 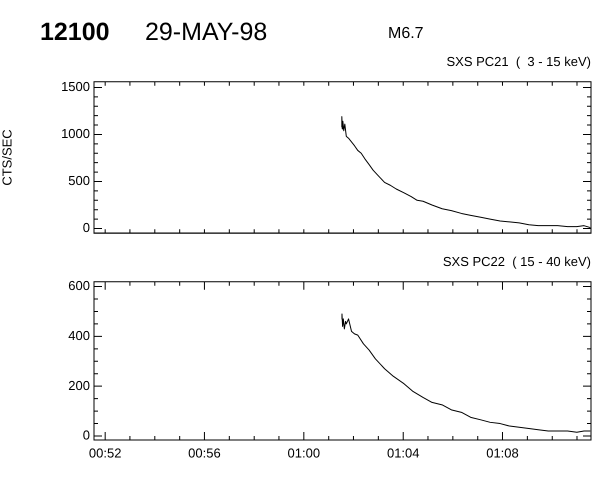 I want to click on chart-title: SXS PC22 ( 15 - 40 keV), so click(x=516, y=261).